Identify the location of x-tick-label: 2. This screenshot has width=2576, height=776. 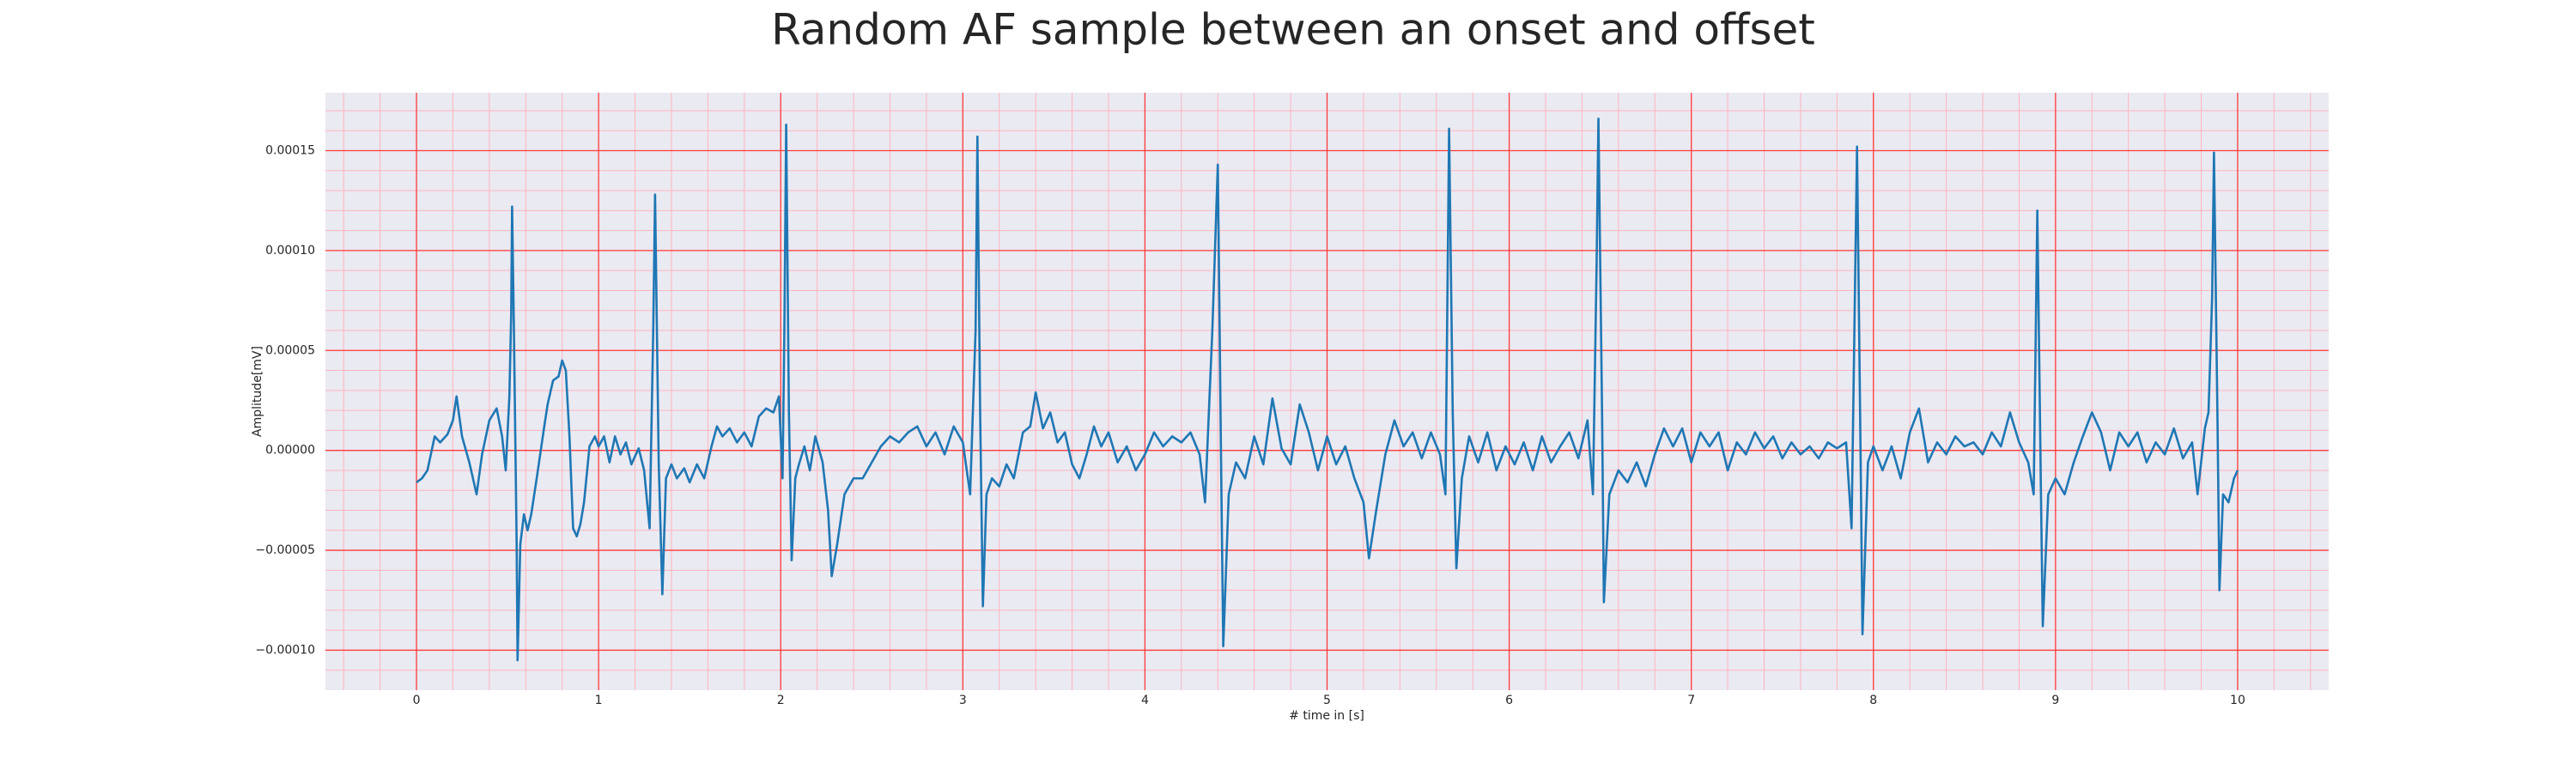
(781, 701).